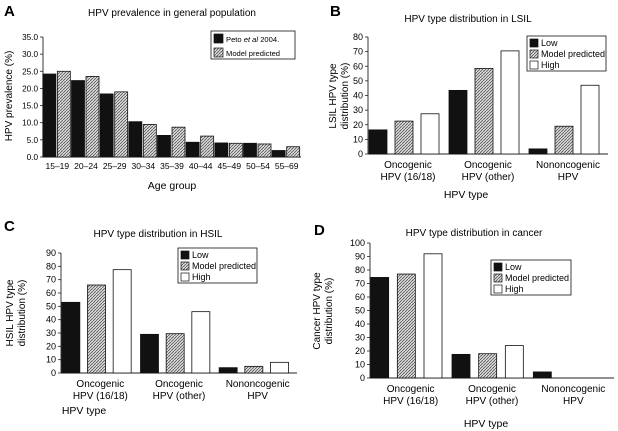 This screenshot has height=431, width=618. I want to click on x-tick-label: 55–69, so click(287, 166).